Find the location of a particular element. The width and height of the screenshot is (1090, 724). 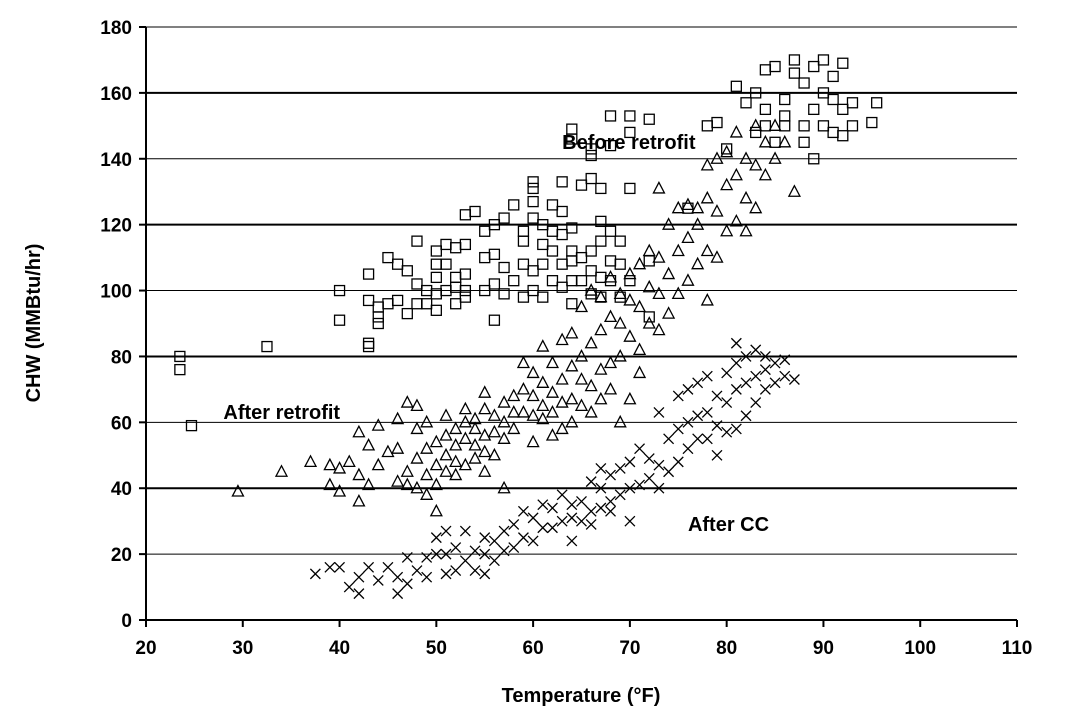

x-tick-label: 80 is located at coordinates (726, 648).